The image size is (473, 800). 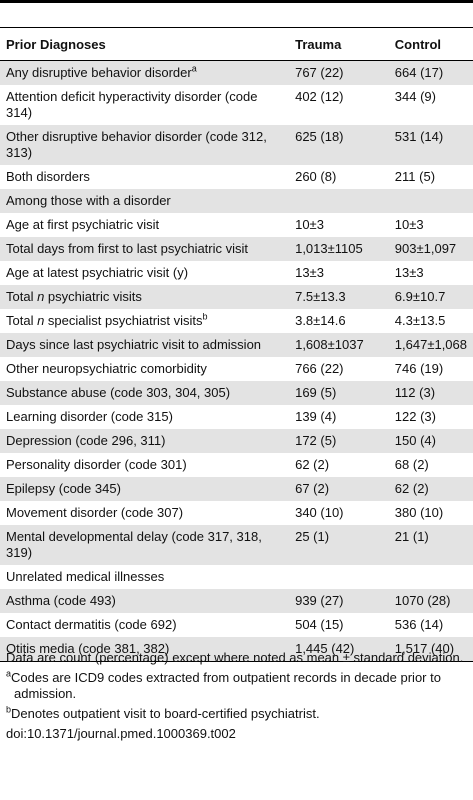 What do you see at coordinates (329, 248) in the screenshot?
I see `cell-value: 1,013±1105` at bounding box center [329, 248].